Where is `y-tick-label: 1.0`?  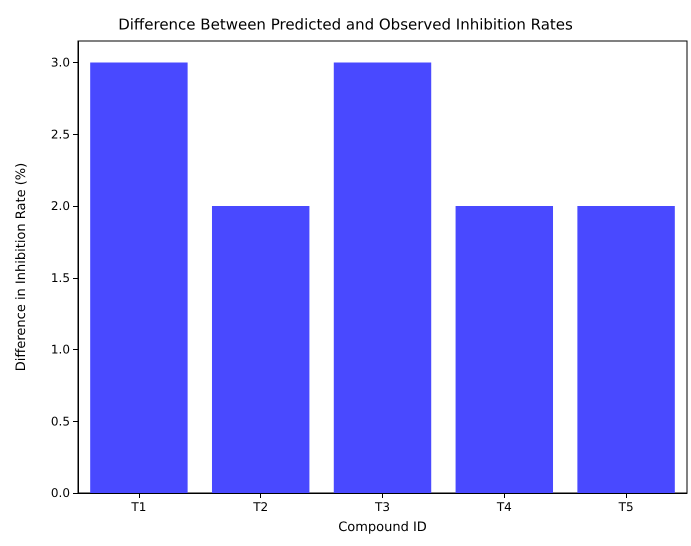 y-tick-label: 1.0 is located at coordinates (60, 349).